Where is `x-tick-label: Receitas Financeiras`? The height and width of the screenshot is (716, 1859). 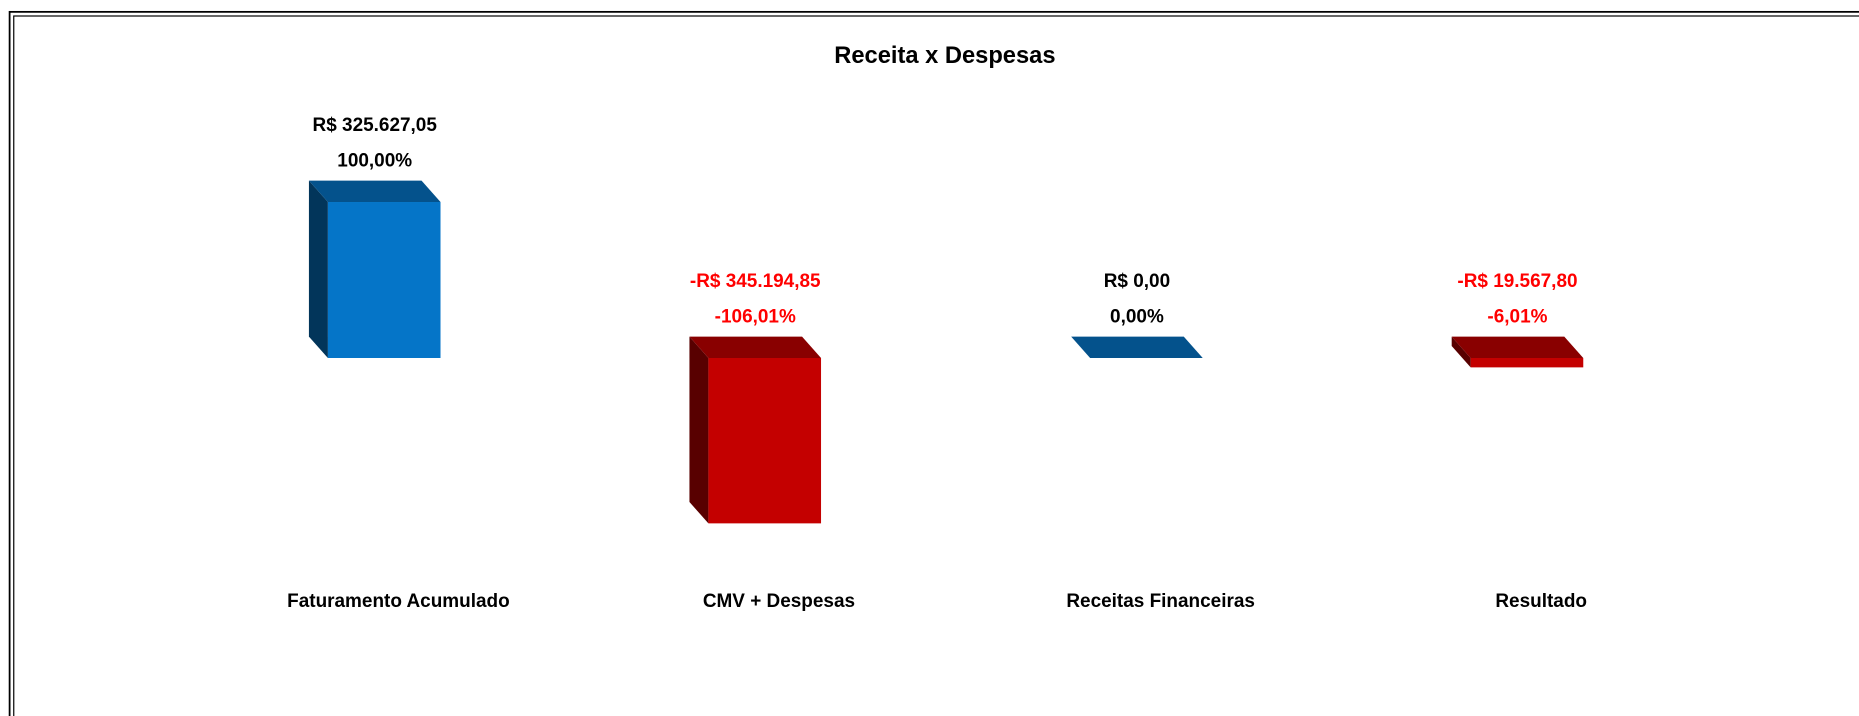
x-tick-label: Receitas Financeiras is located at coordinates (1160, 601).